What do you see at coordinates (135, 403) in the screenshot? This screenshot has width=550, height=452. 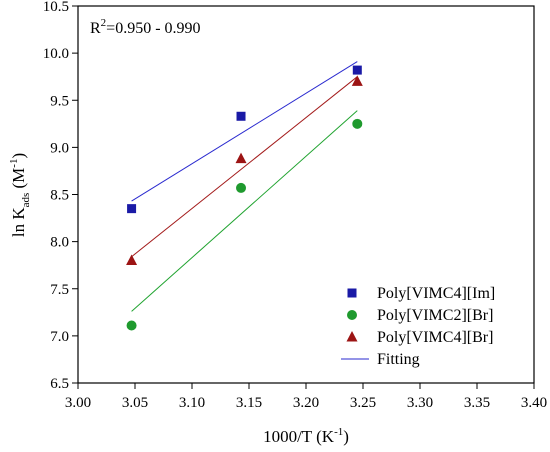 I see `x-tick-label-1: 3.05` at bounding box center [135, 403].